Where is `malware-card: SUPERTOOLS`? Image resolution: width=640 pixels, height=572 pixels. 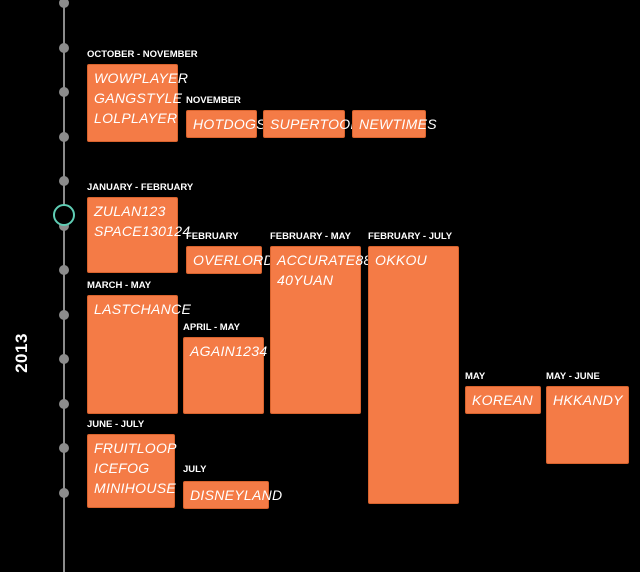
malware-card: SUPERTOOLS is located at coordinates (316, 124).